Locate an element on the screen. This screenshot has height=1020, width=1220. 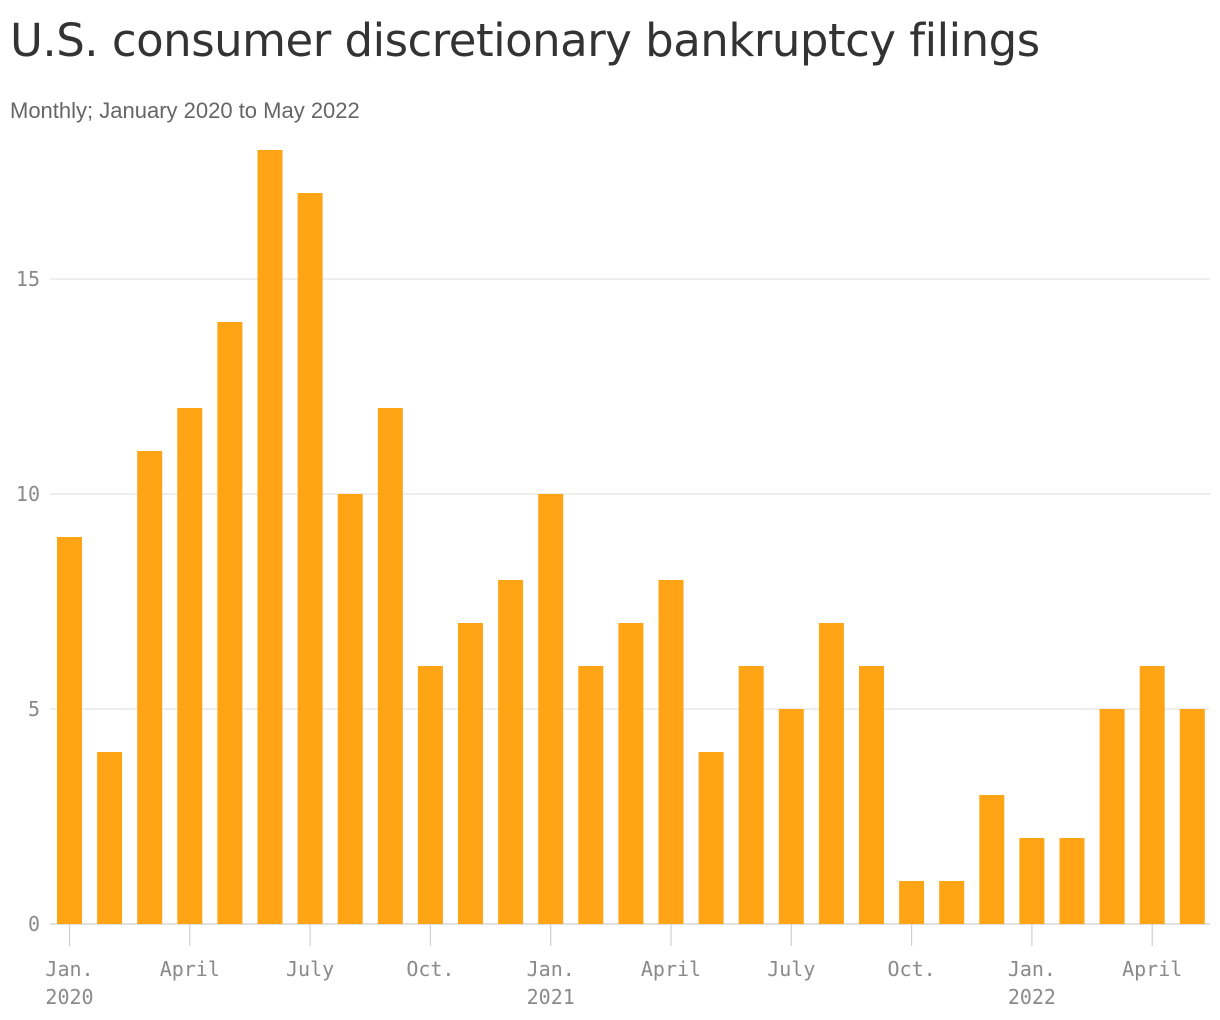
y-tick-label: 5 is located at coordinates (34, 709).